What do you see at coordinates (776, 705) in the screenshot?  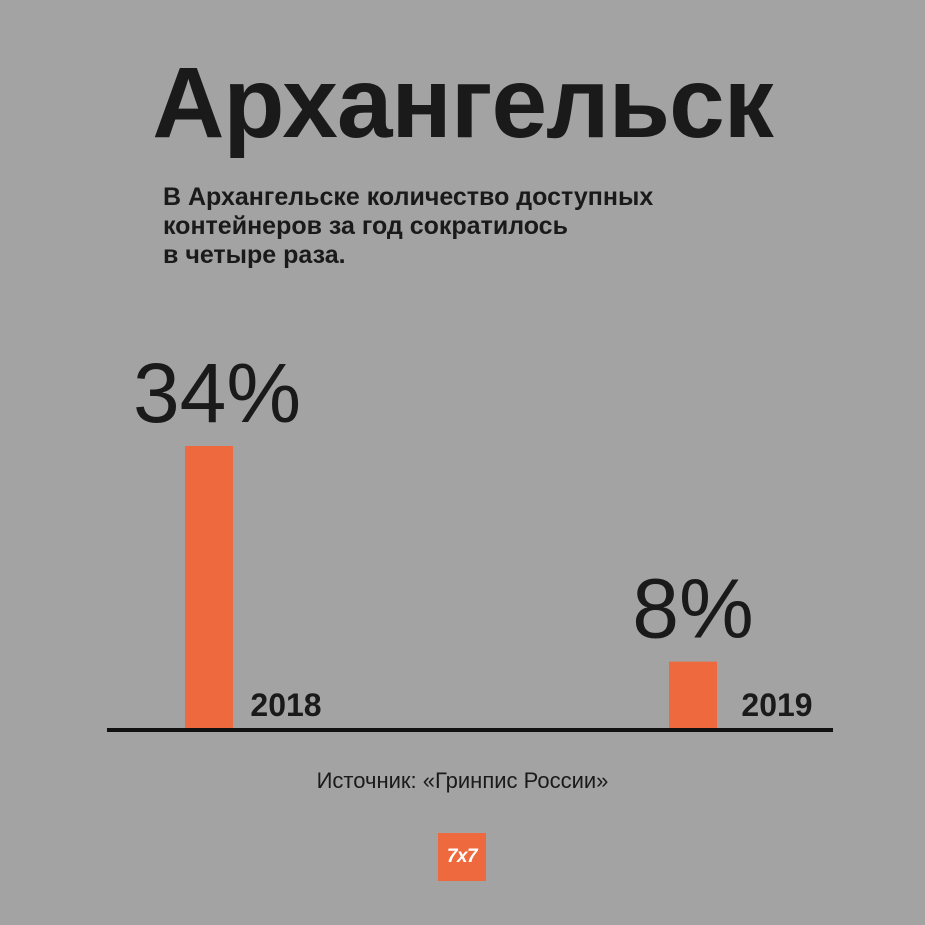 I see `category-label-2019: 2019` at bounding box center [776, 705].